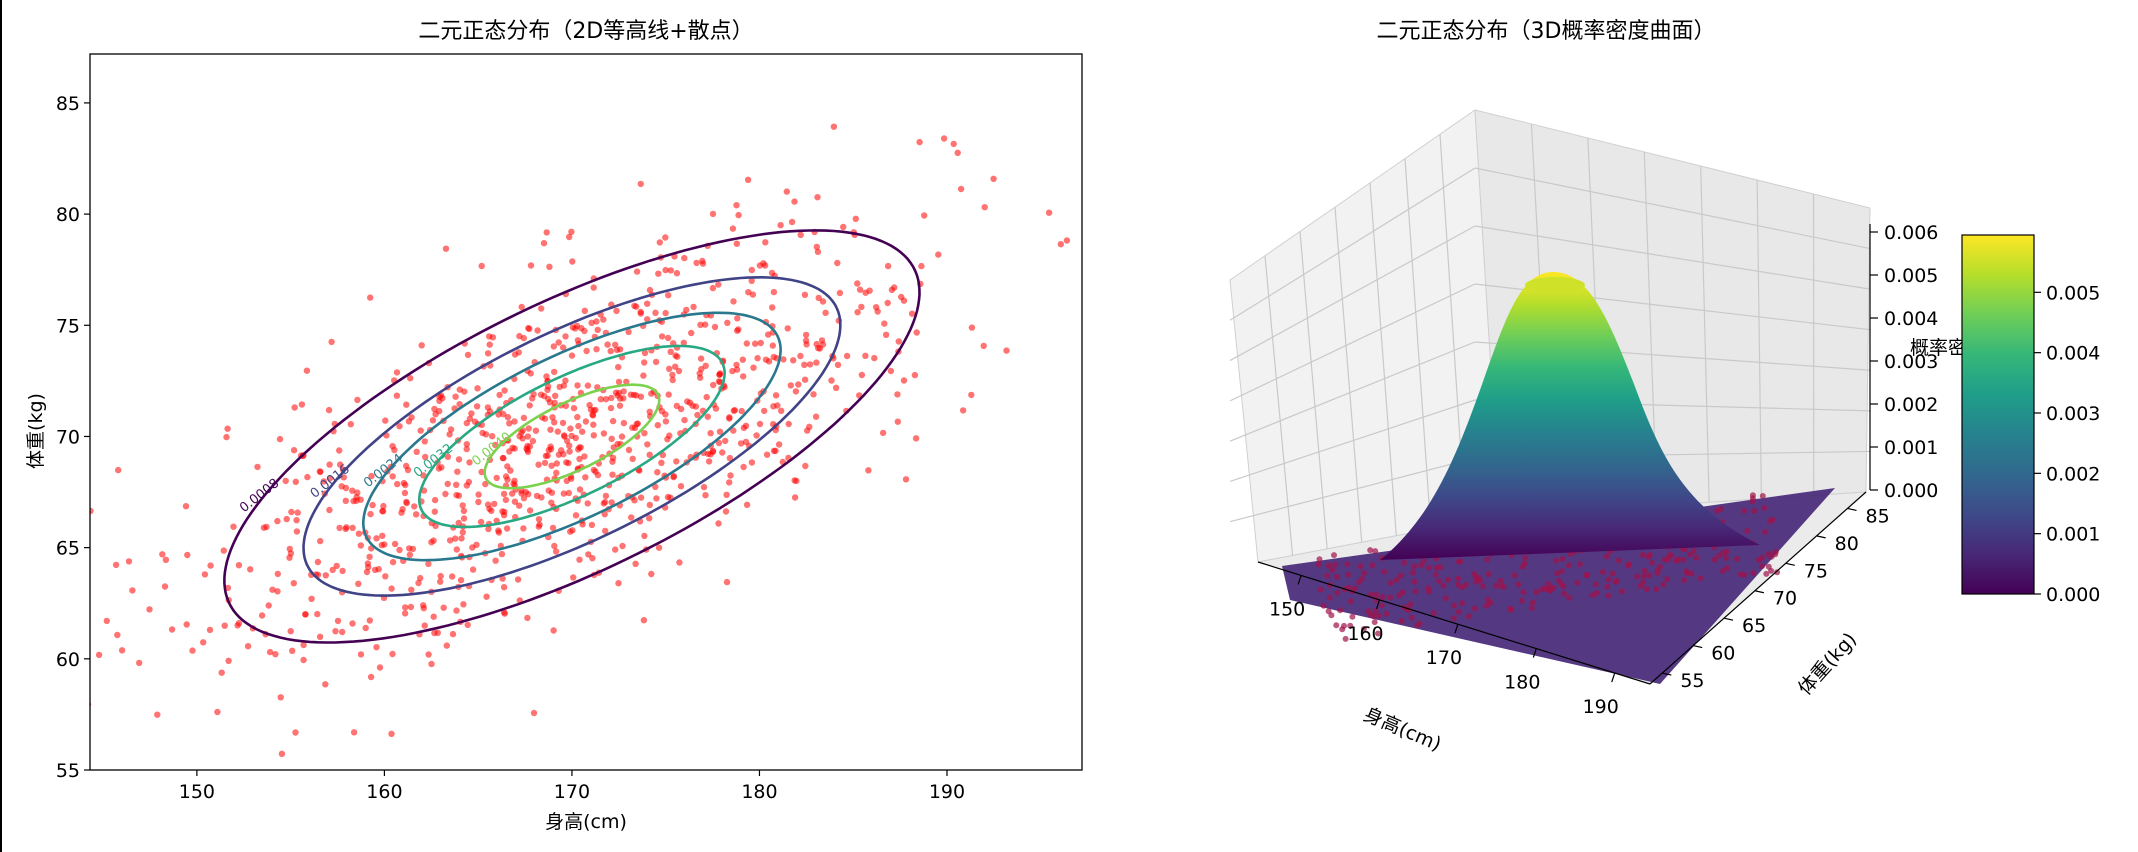 Image resolution: width=2138 pixels, height=852 pixels. Describe the element at coordinates (1546, 31) in the screenshot. I see `surface-panel-title: 二元正态分布（3D概率密度曲面）` at that location.